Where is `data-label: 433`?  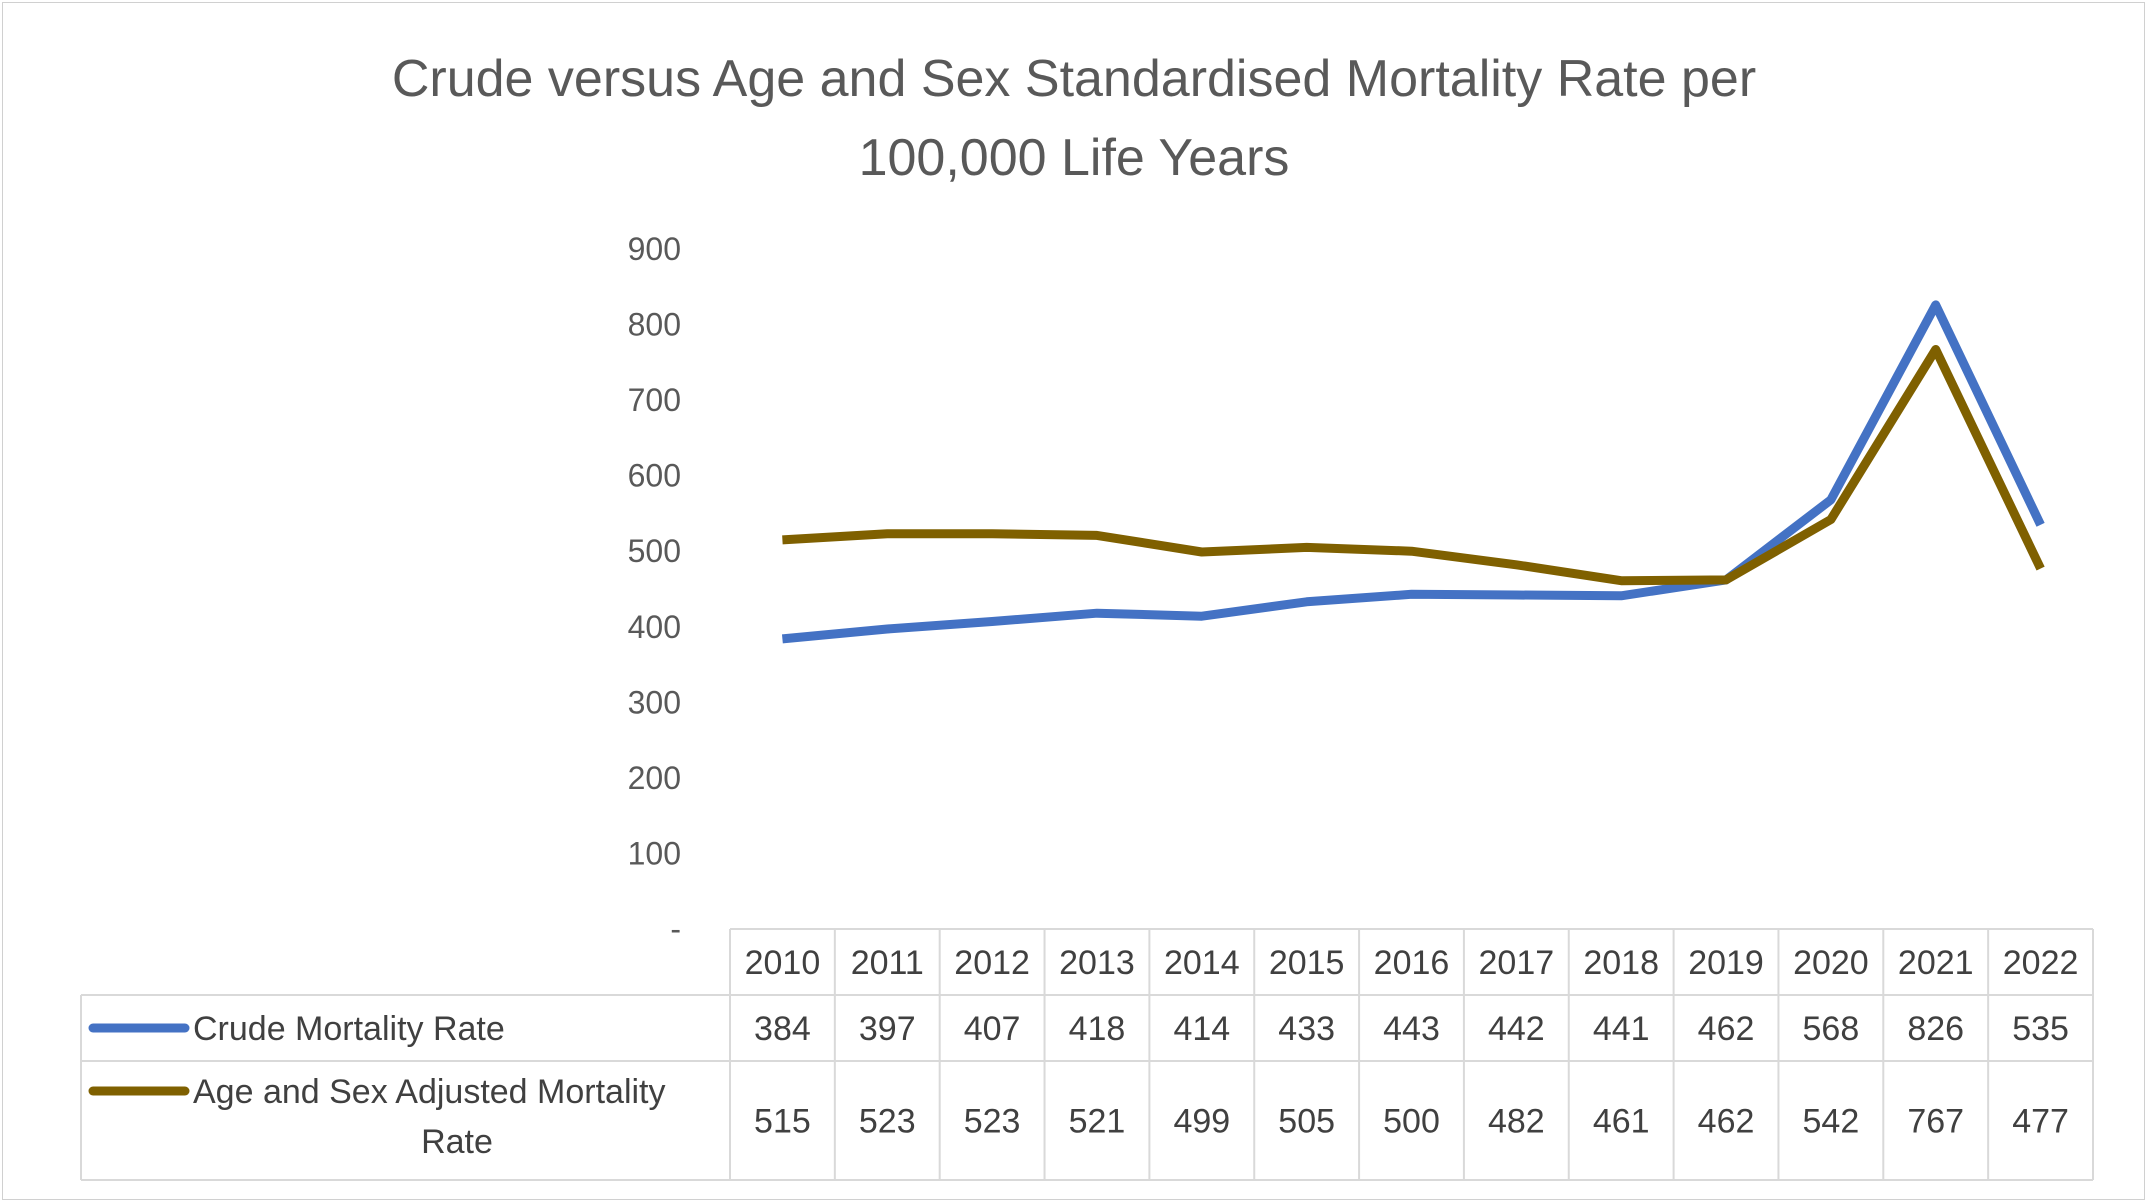 data-label: 433 is located at coordinates (1306, 1029).